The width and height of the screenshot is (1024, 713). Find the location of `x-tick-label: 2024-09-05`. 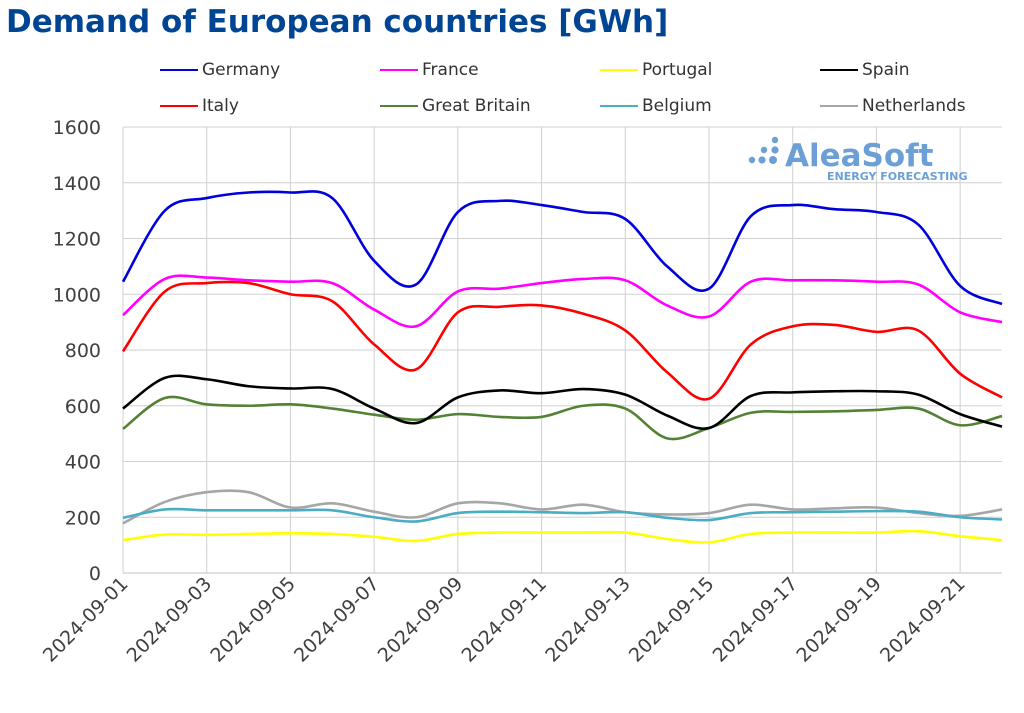

x-tick-label: 2024-09-05 is located at coordinates (253, 620).